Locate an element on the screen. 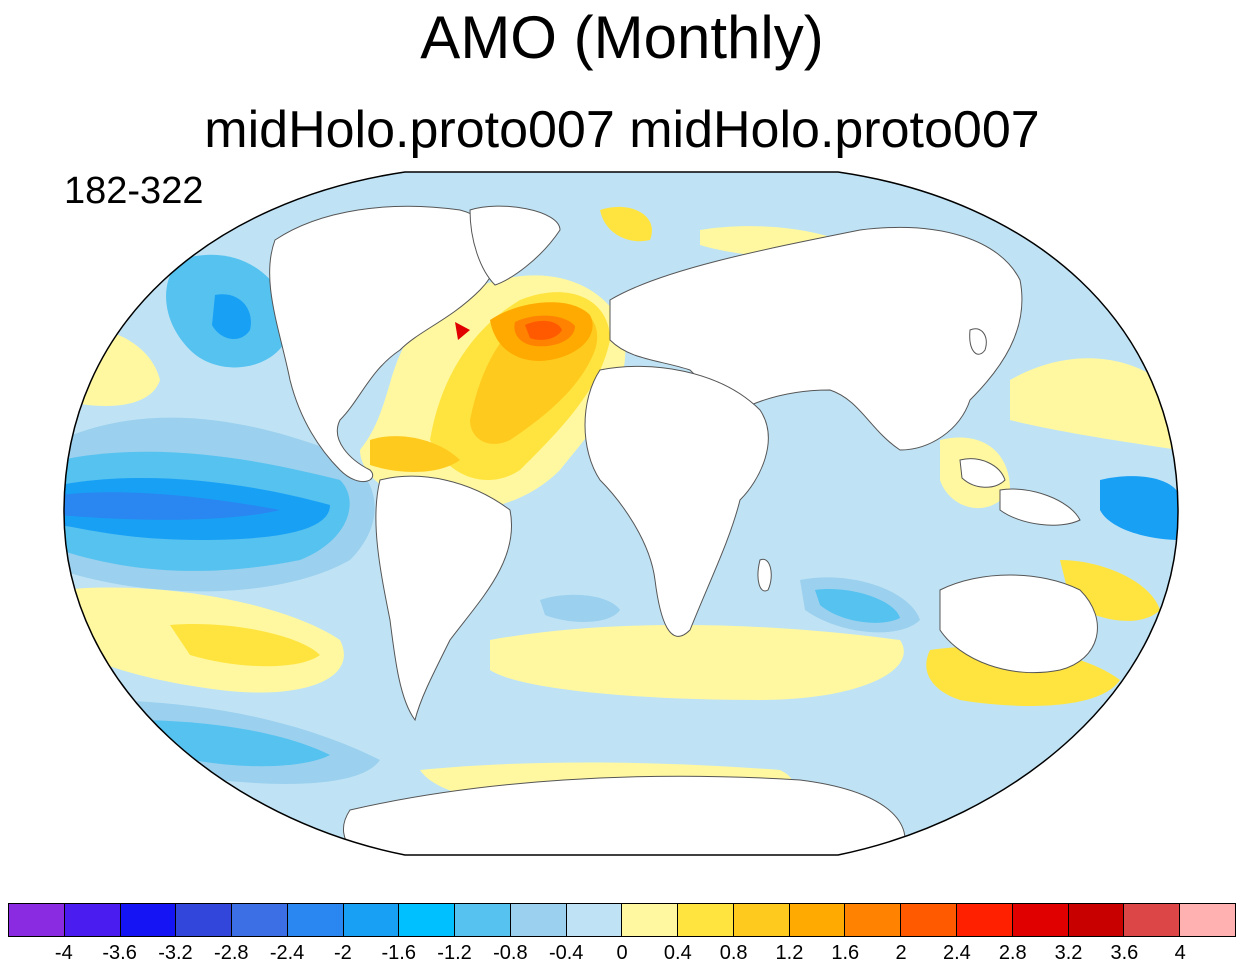 The height and width of the screenshot is (973, 1244). colorbar-tick-label: 0 is located at coordinates (622, 953).